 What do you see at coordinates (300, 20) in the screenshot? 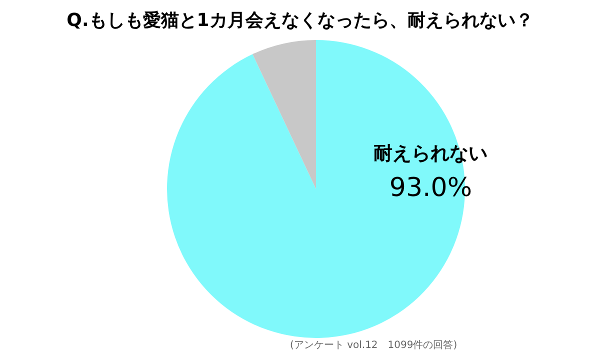
I see `chart-title: Q.もしも愛猫と1カ月会えなくなったら、耐えられない？` at bounding box center [300, 20].